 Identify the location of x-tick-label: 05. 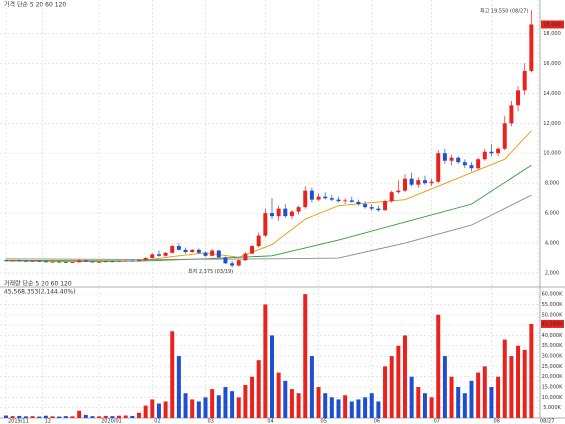
(324, 421).